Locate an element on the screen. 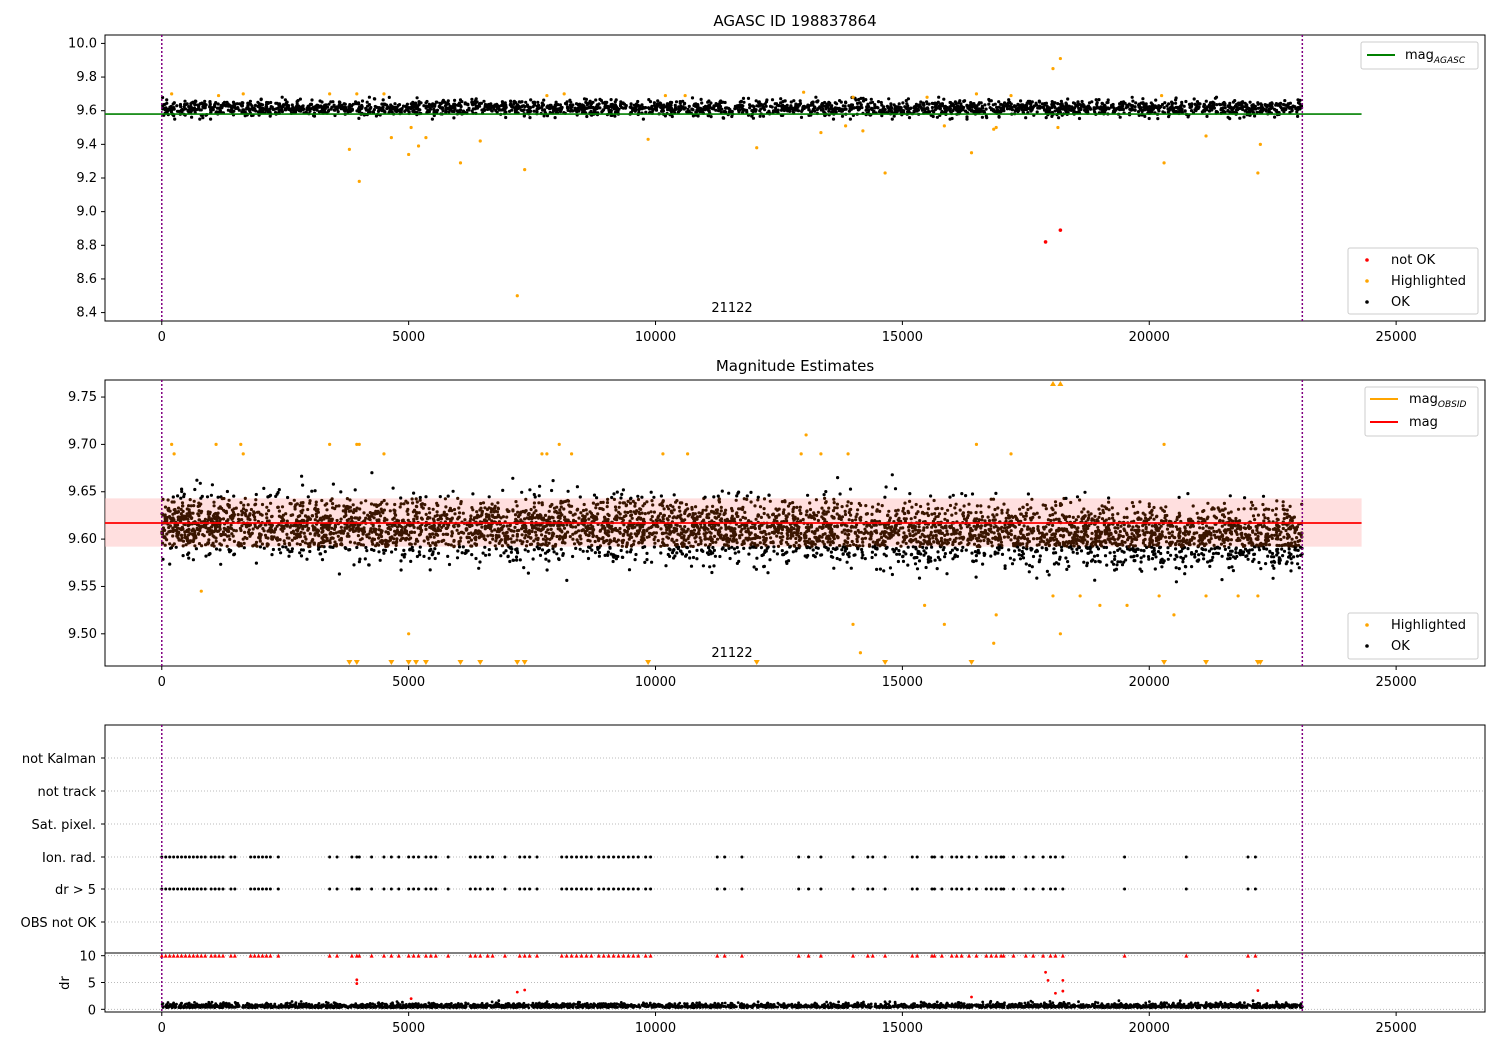 Image resolution: width=1500 pixels, height=1050 pixels. panel-1-ok-points is located at coordinates (732, 108).